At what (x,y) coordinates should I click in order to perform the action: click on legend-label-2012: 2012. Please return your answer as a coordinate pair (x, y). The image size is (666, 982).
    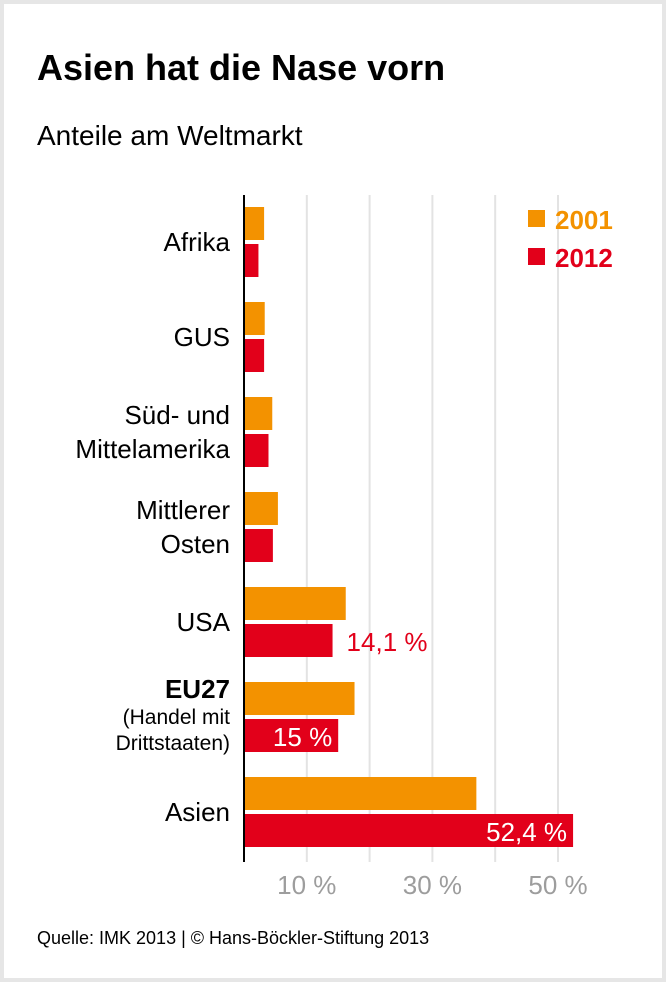
    Looking at the image, I should click on (584, 258).